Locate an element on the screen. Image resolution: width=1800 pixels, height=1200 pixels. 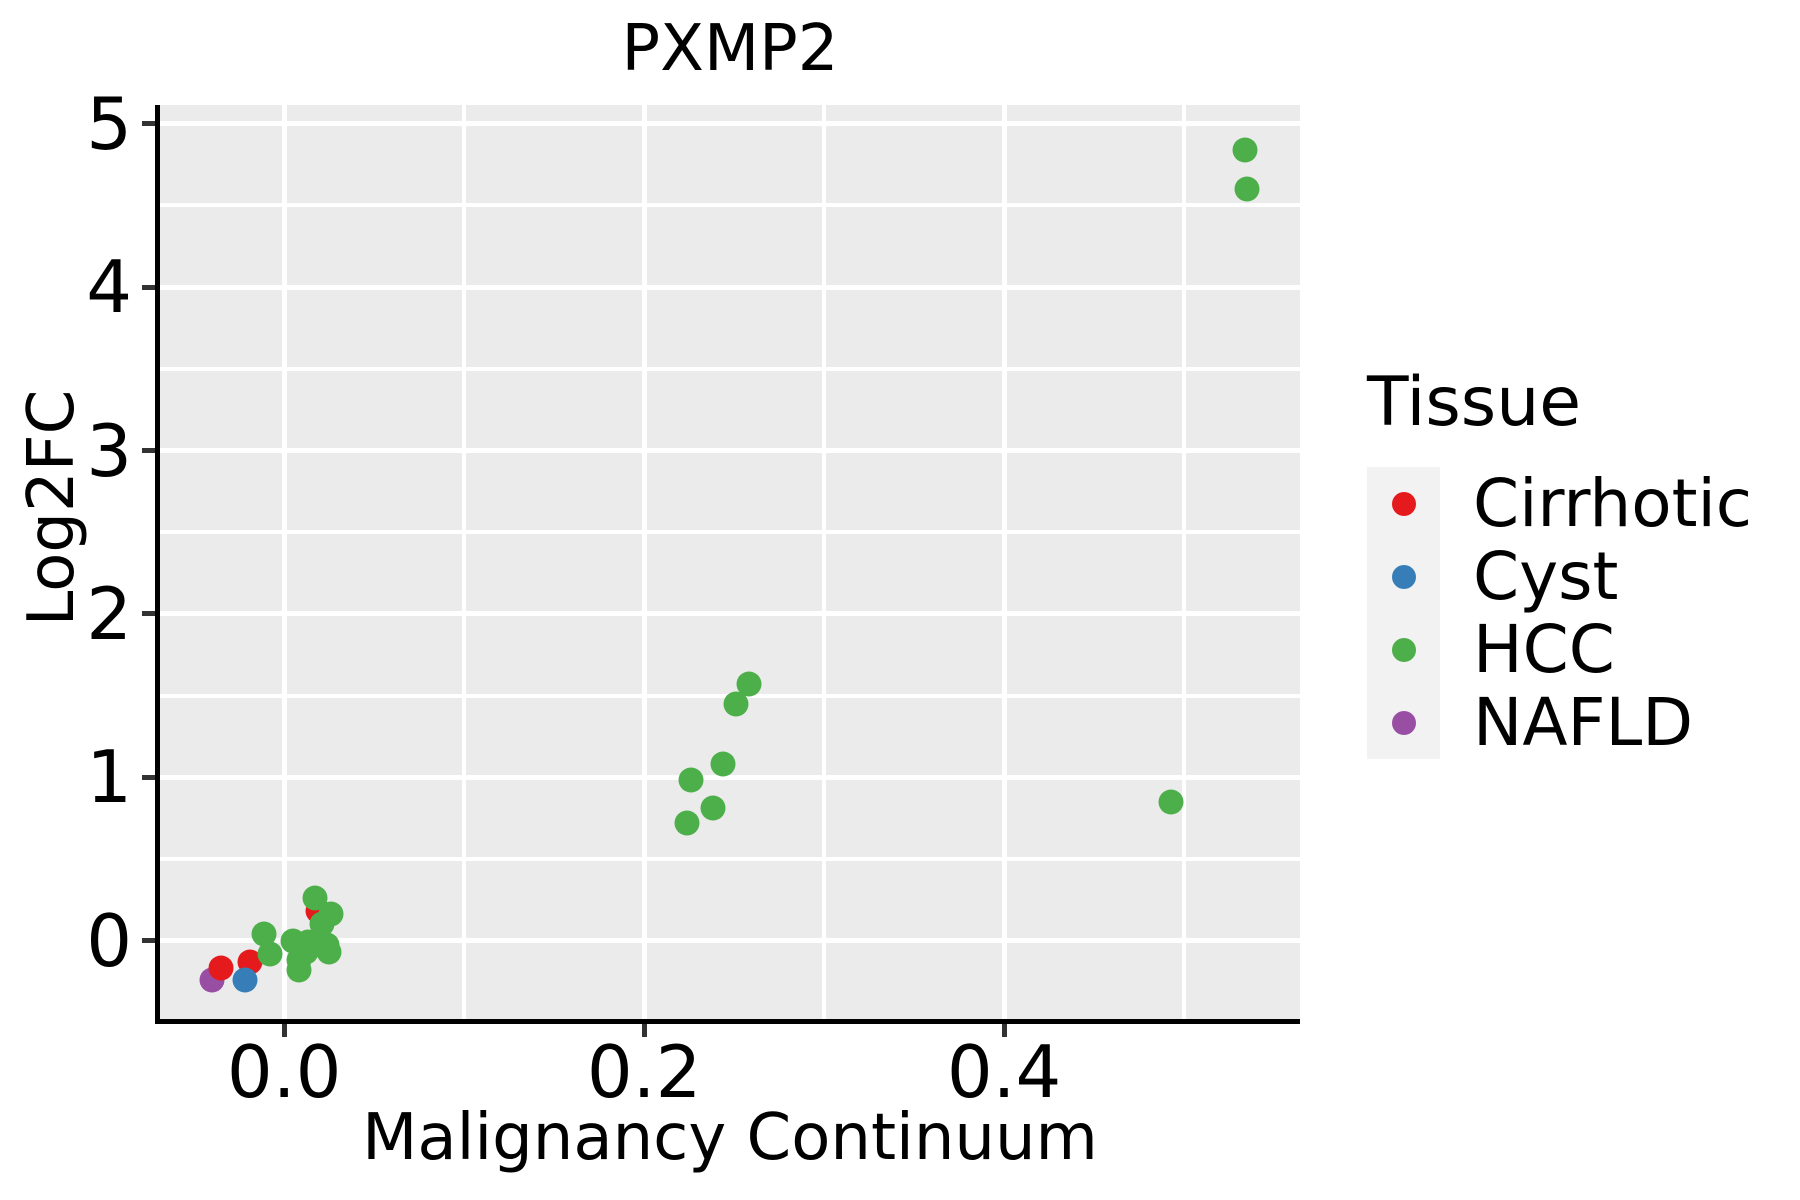
y-tick-label: 3 is located at coordinates (109, 450).